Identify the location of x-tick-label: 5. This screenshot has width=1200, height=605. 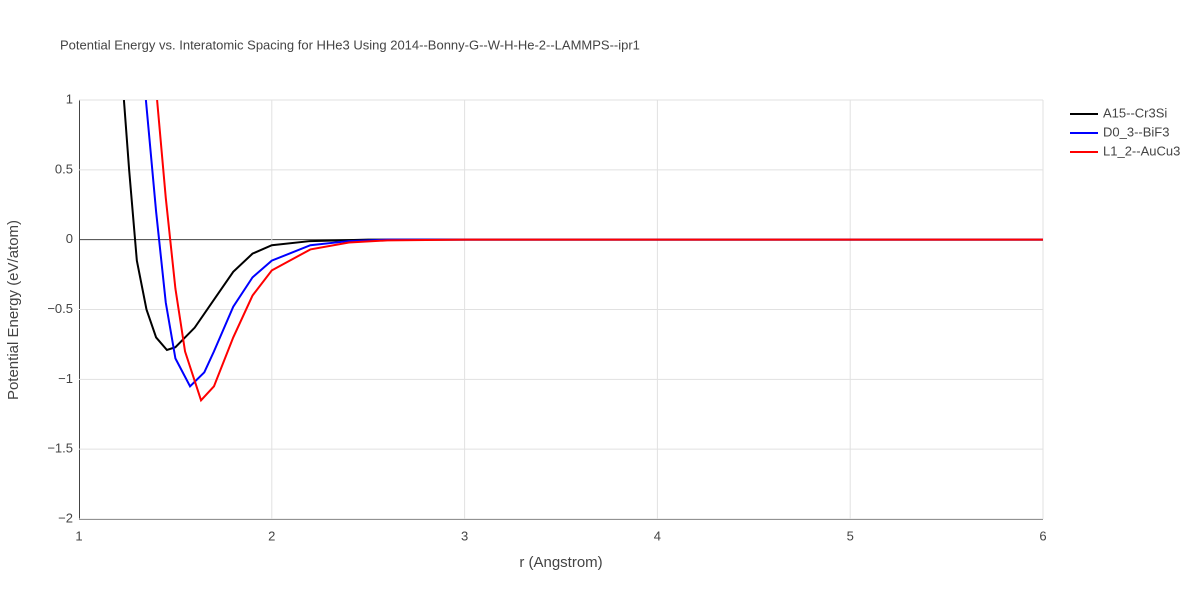
(850, 535).